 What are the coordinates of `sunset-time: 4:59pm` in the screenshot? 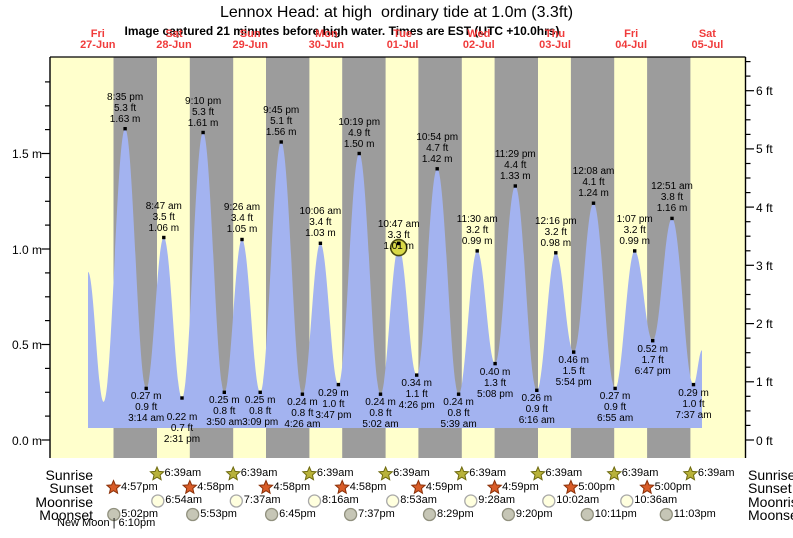 It's located at (520, 486).